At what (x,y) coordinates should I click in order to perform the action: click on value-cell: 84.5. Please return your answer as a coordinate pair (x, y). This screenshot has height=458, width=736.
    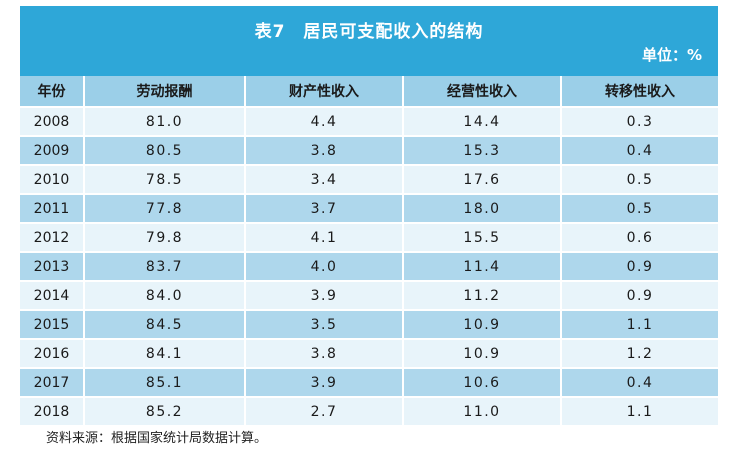
    Looking at the image, I should click on (165, 325).